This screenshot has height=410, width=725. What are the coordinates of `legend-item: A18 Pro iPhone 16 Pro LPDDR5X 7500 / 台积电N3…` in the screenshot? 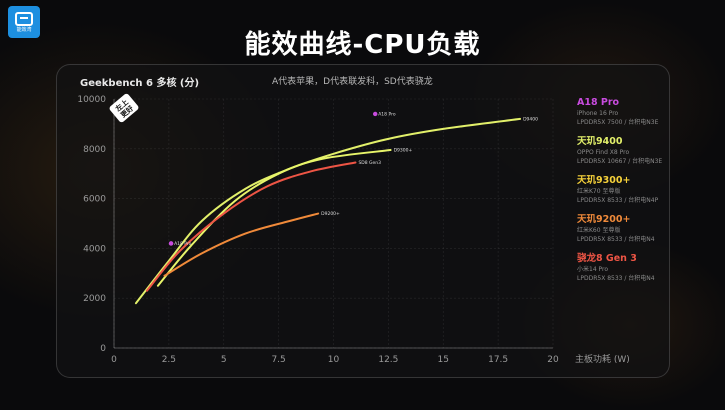 It's located at (623, 112).